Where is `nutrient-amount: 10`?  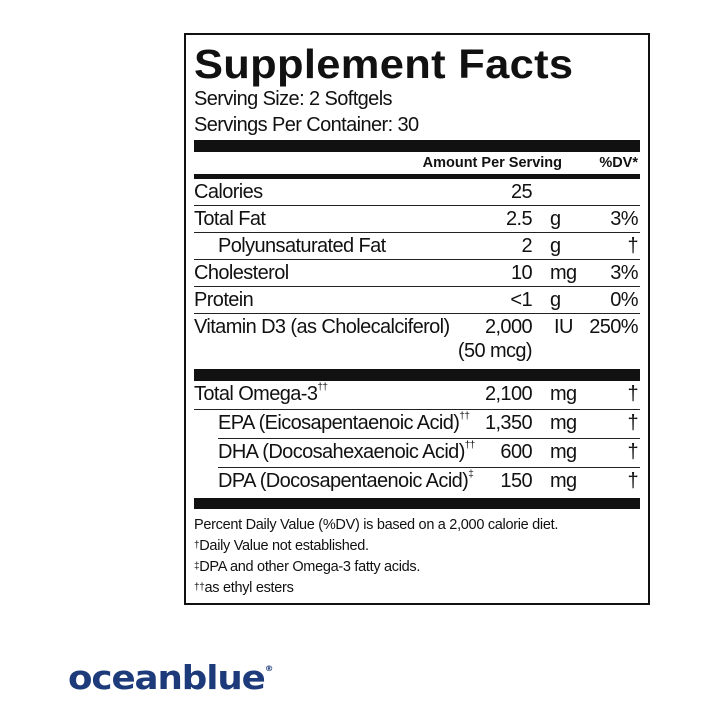
nutrient-amount: 10 is located at coordinates (521, 273).